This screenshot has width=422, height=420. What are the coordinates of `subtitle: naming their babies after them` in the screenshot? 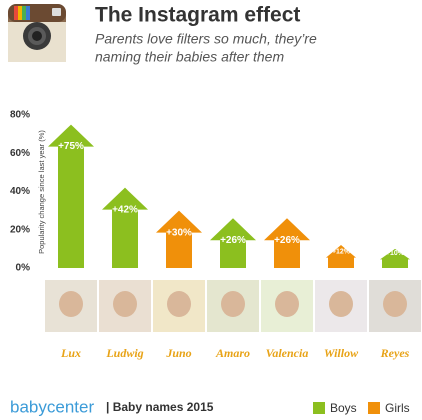 It's located at (189, 57).